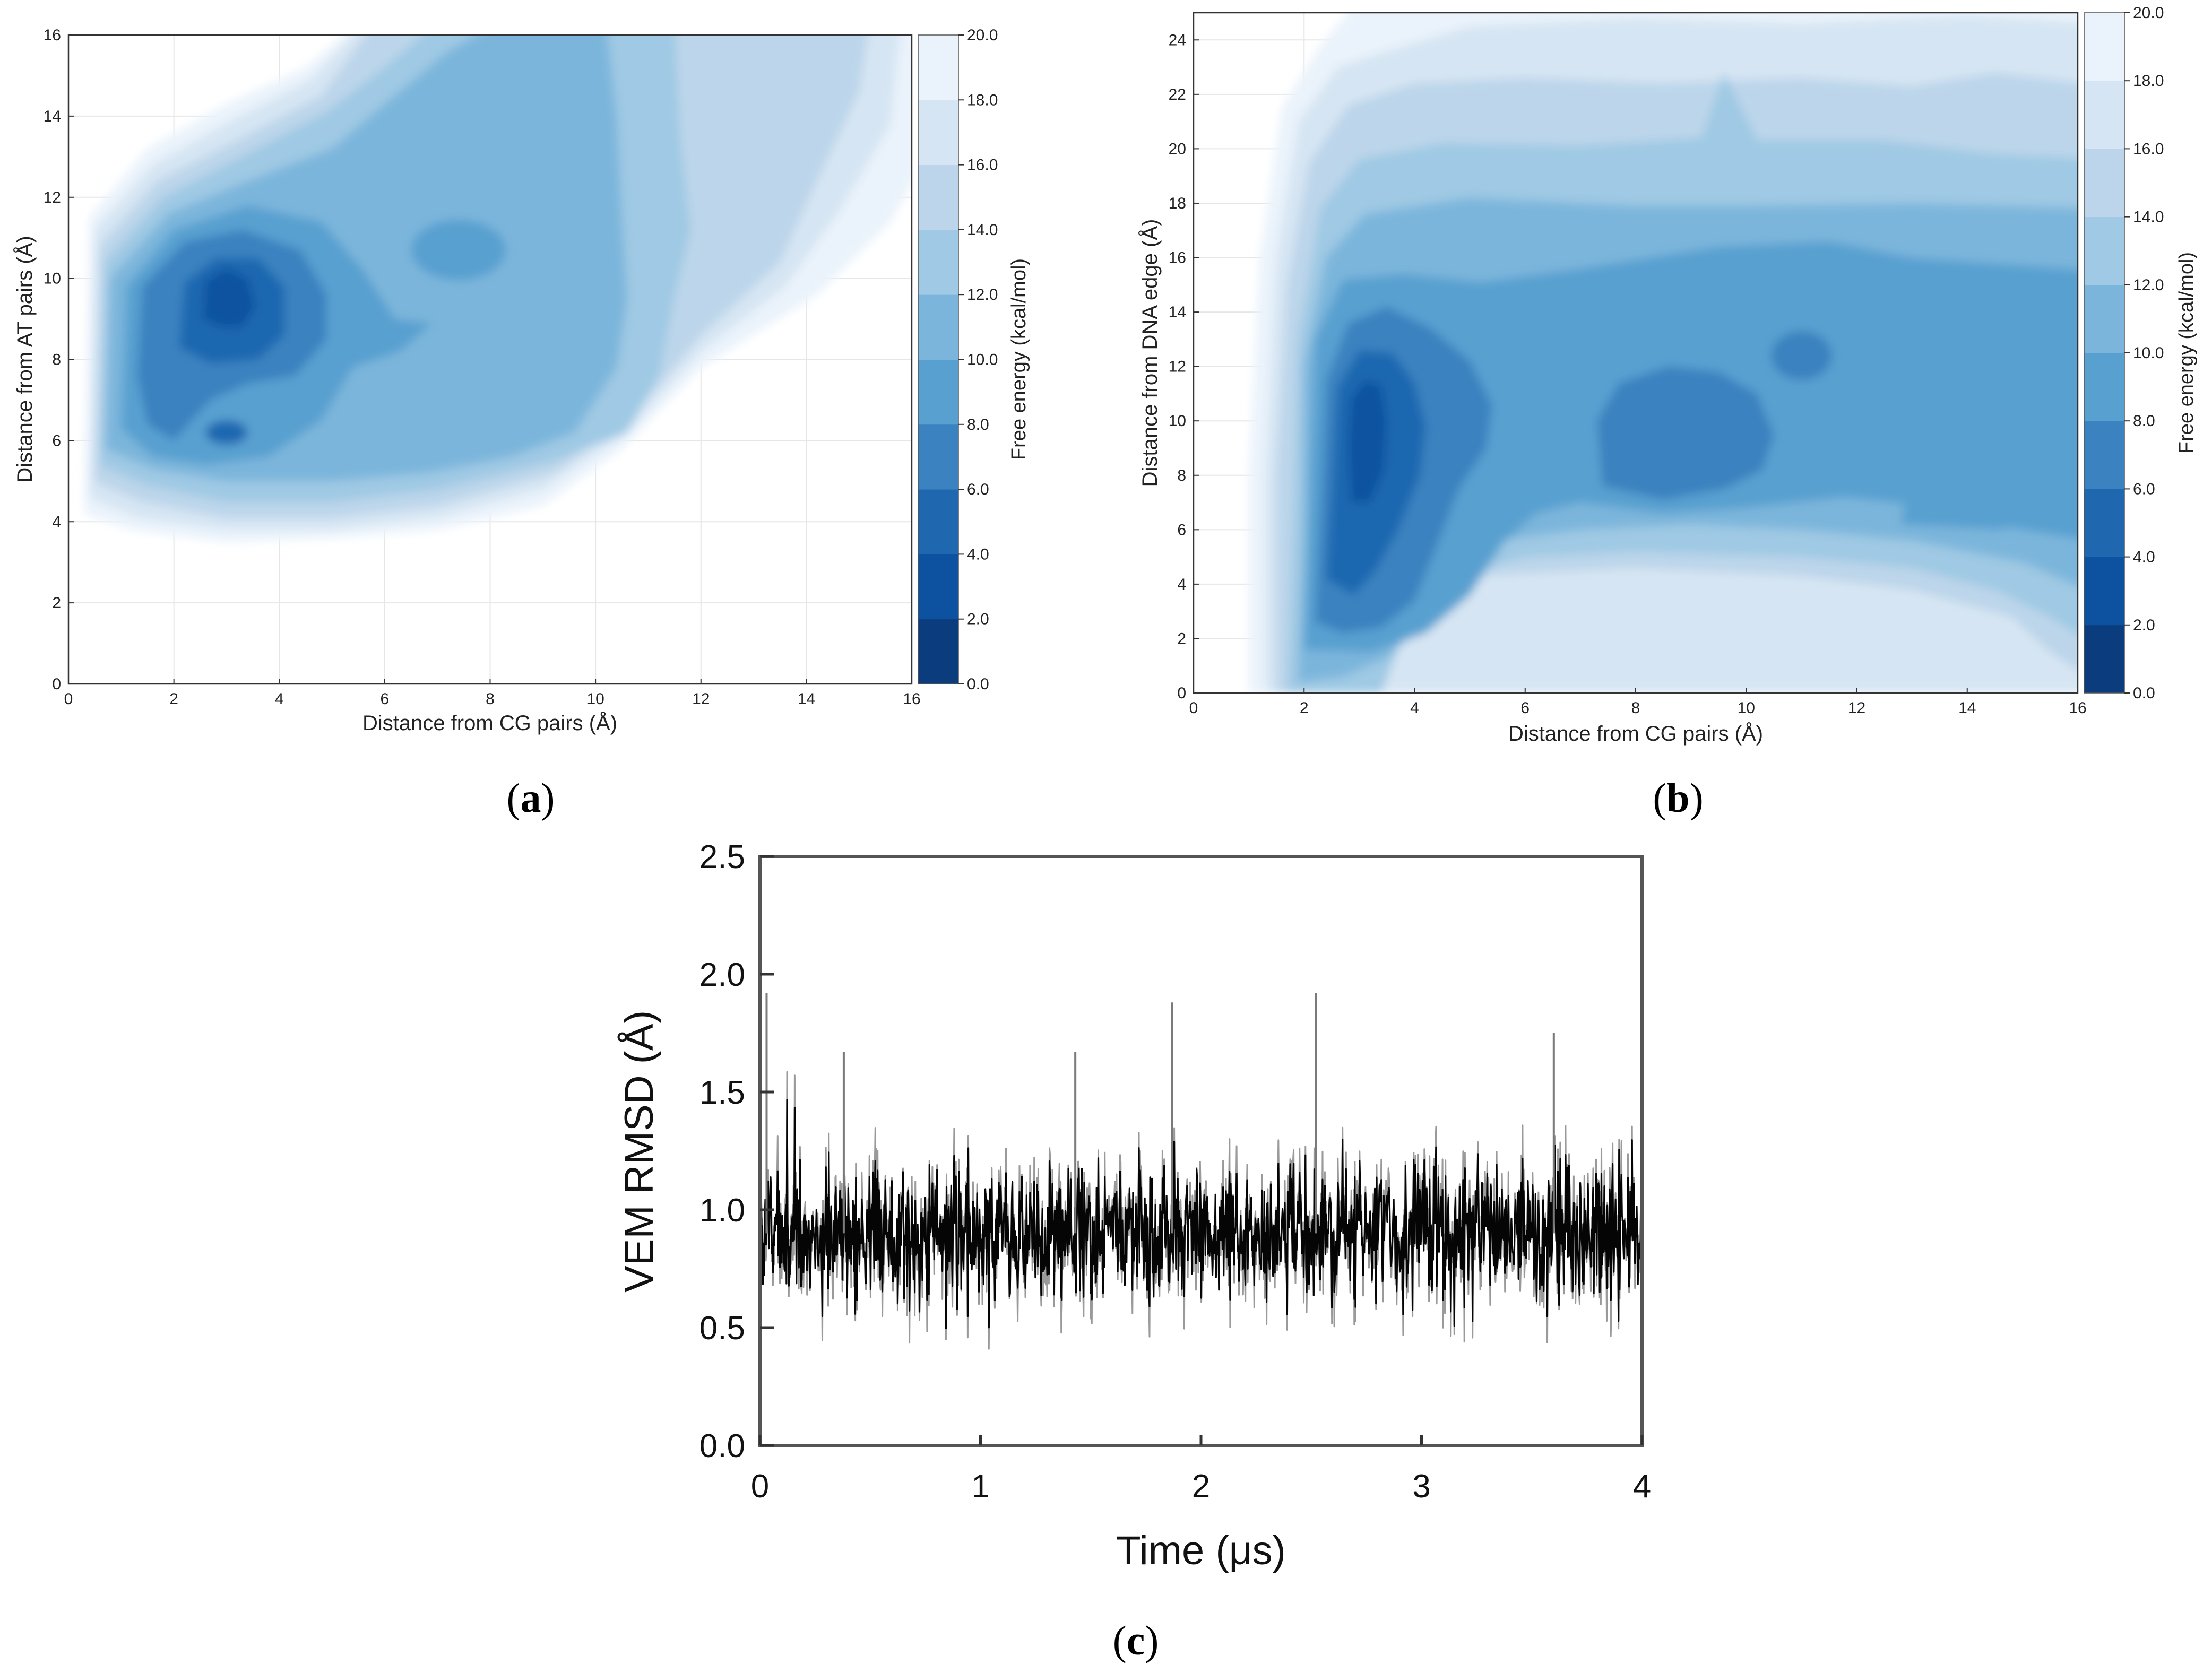 The width and height of the screenshot is (2212, 1673). I want to click on y-tick-label: 18, so click(1177, 203).